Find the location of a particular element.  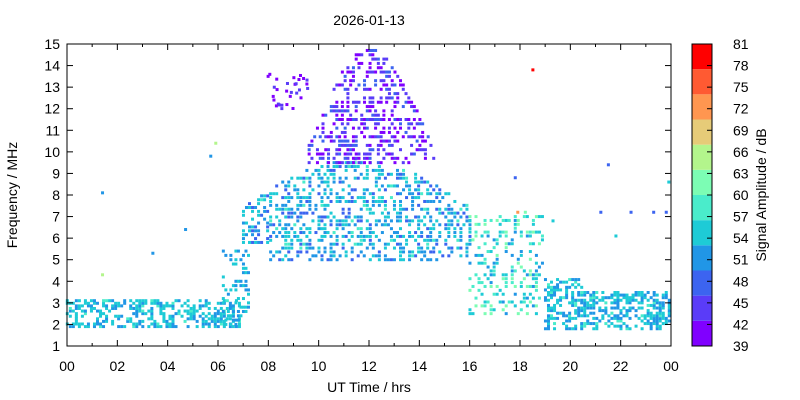

y-tick-label: 14 is located at coordinates (52, 66).